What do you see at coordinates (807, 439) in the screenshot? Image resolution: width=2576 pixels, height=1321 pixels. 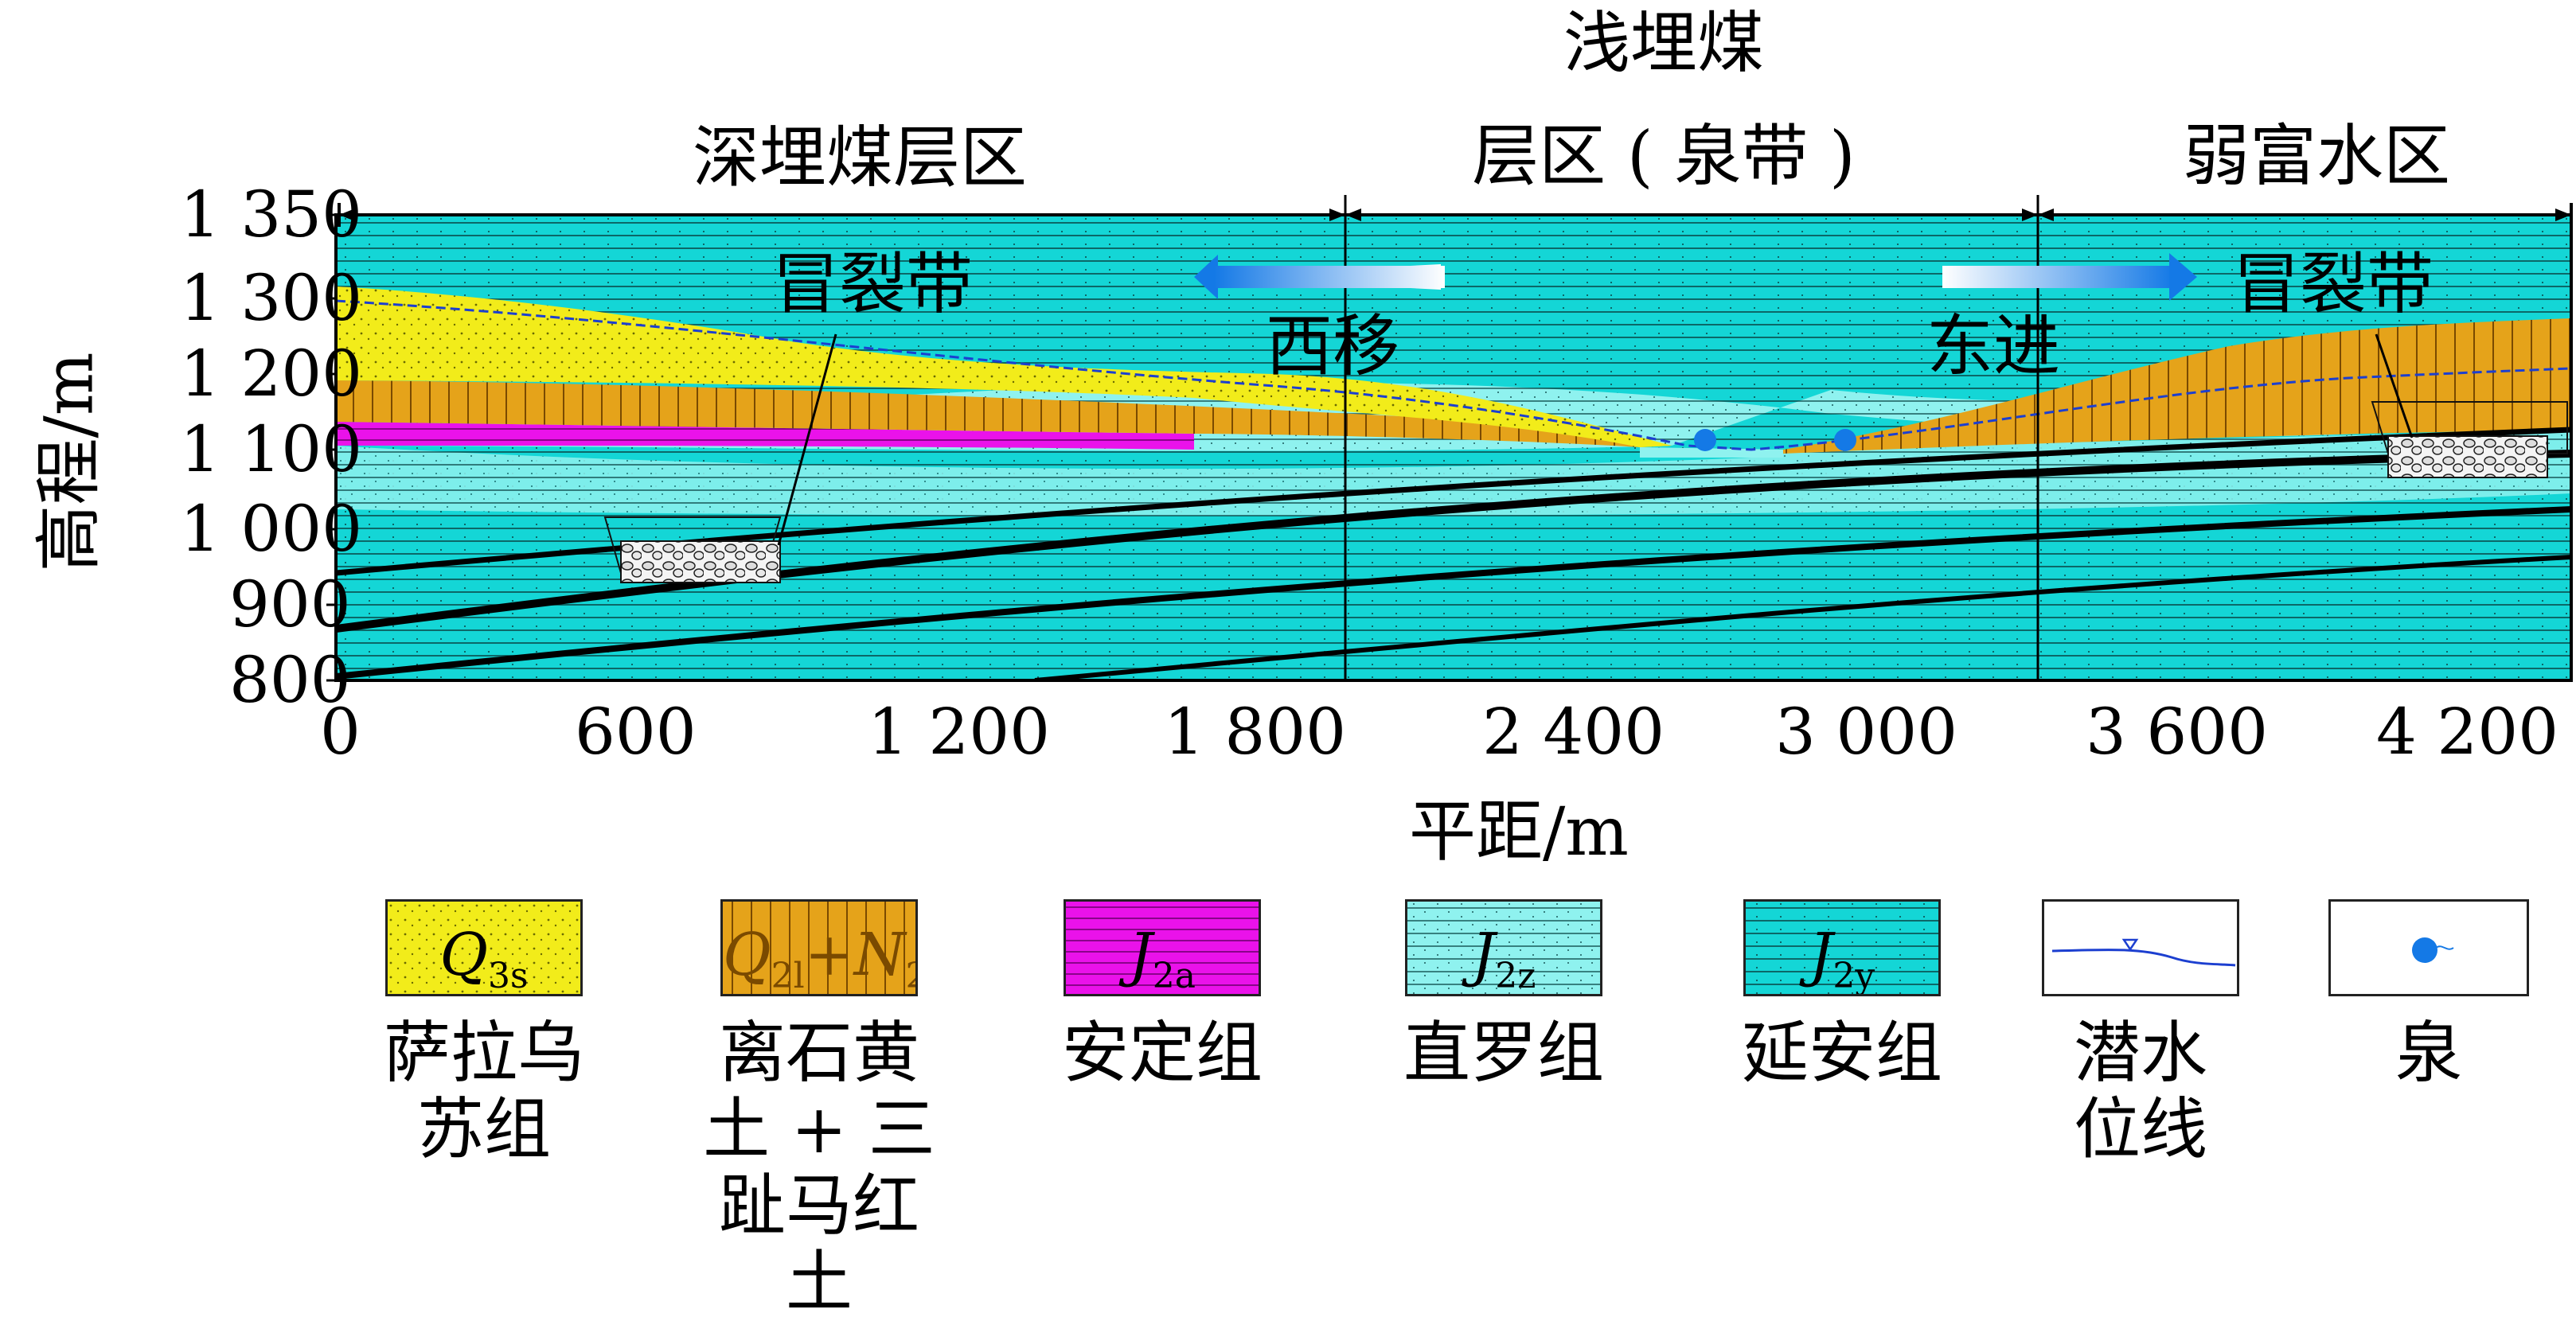 I see `caving-zone-left-leader` at bounding box center [807, 439].